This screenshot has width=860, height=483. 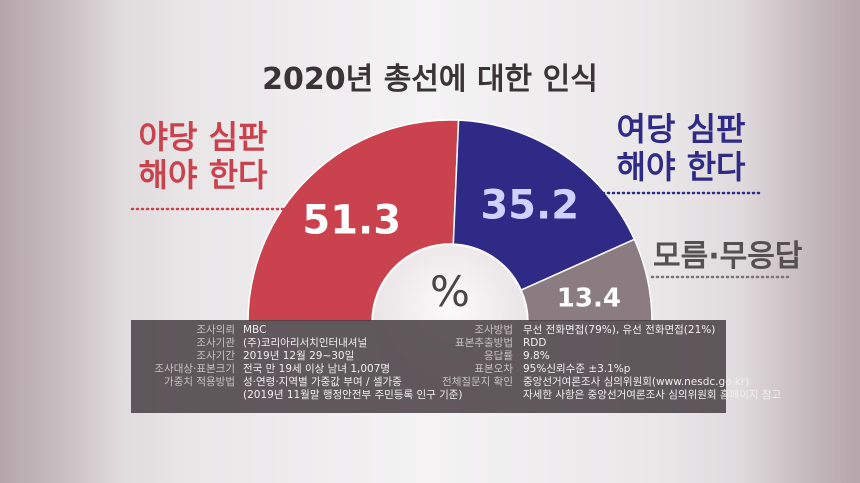 I want to click on survey-left-key-4: 가중치 적용방법, so click(x=199, y=382).